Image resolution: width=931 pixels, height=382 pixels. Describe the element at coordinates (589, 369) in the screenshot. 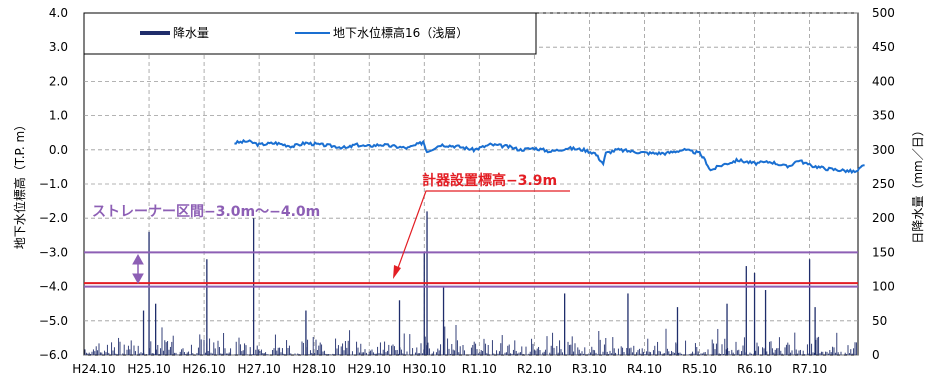

I see `x-tick-label: R3.10` at that location.